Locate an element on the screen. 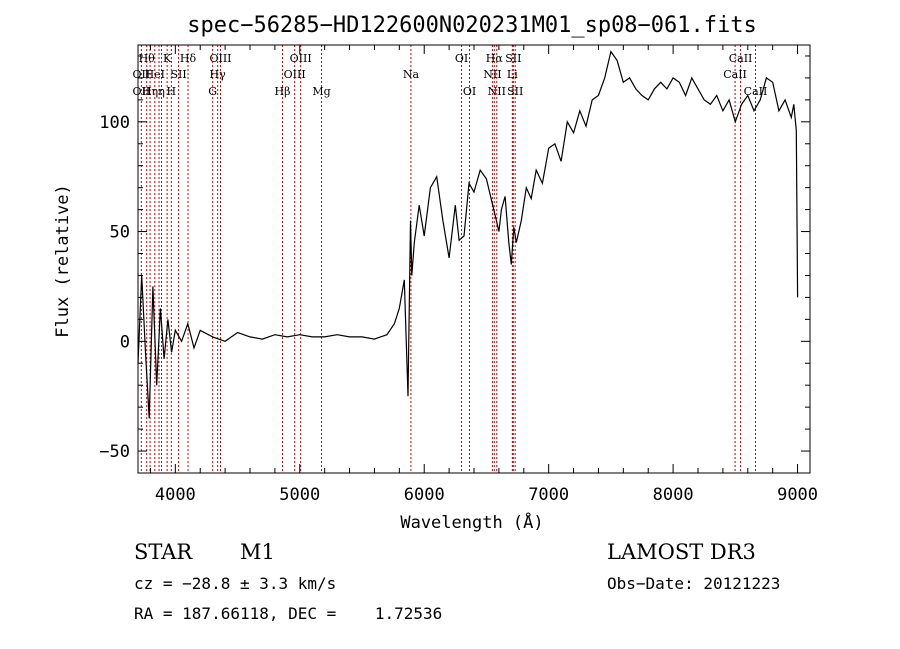  obs-date: Obs−Date: 20121223 is located at coordinates (693, 583).